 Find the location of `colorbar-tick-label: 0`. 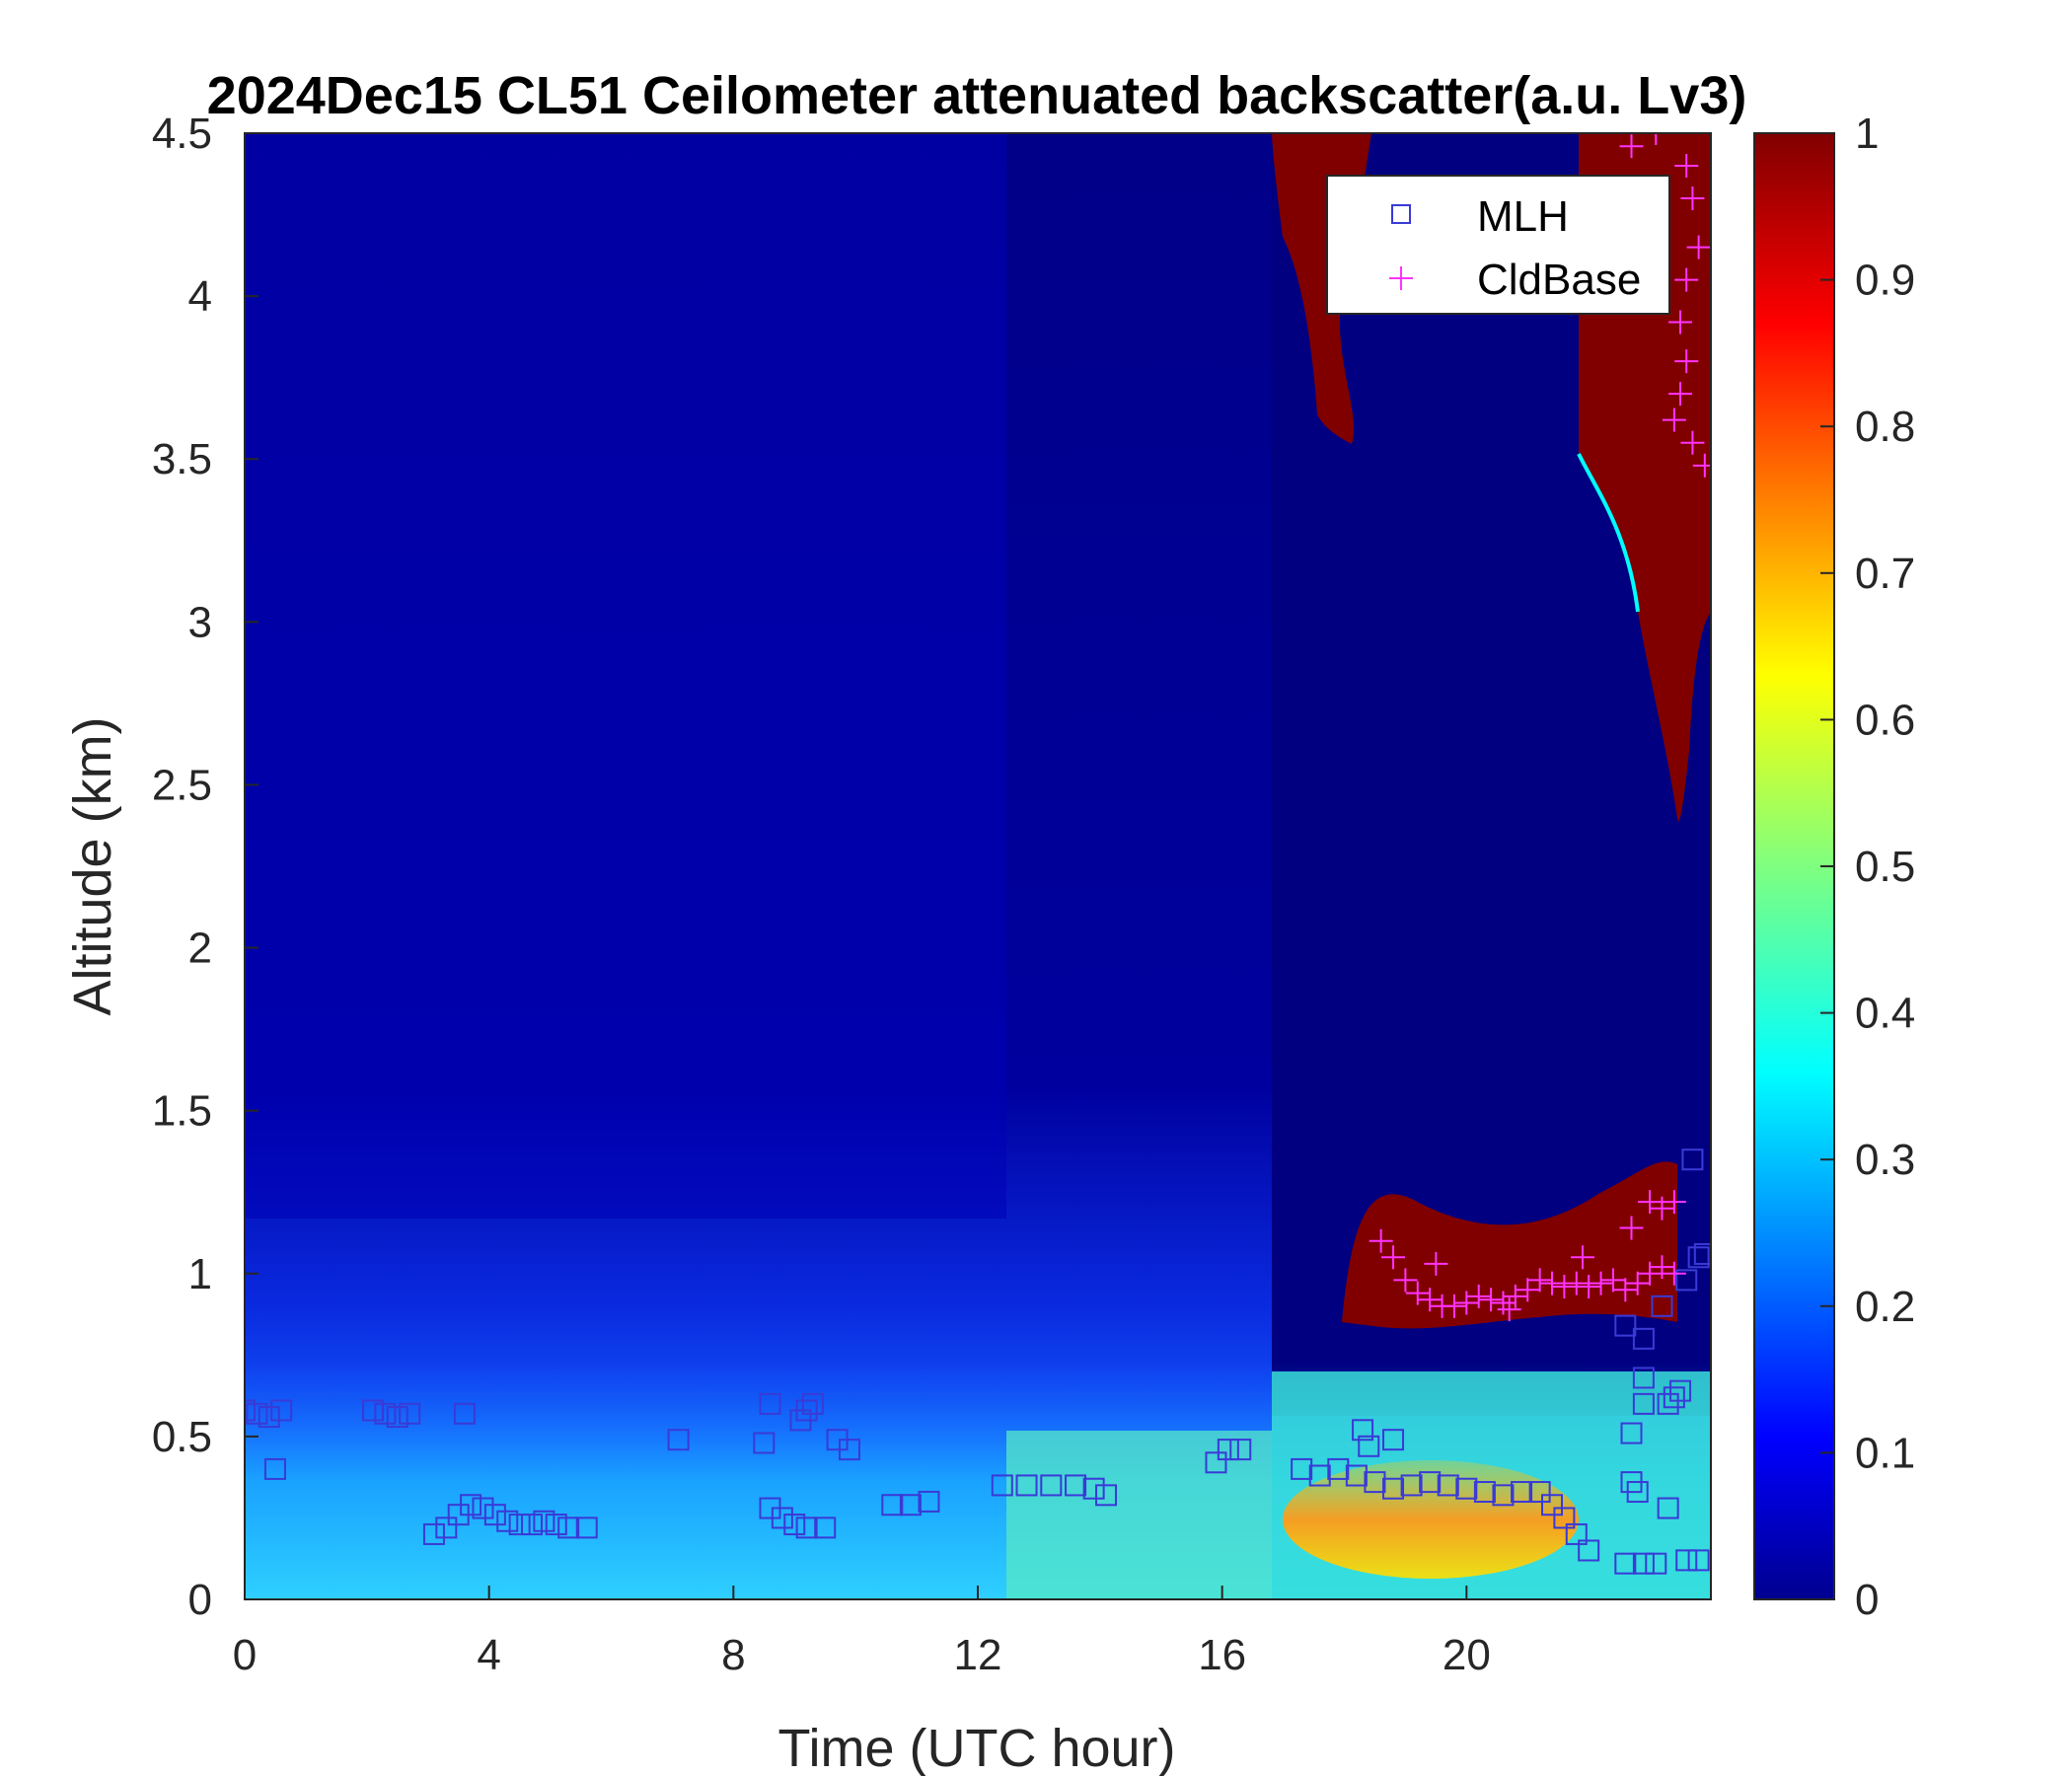

colorbar-tick-label: 0 is located at coordinates (1867, 1600).